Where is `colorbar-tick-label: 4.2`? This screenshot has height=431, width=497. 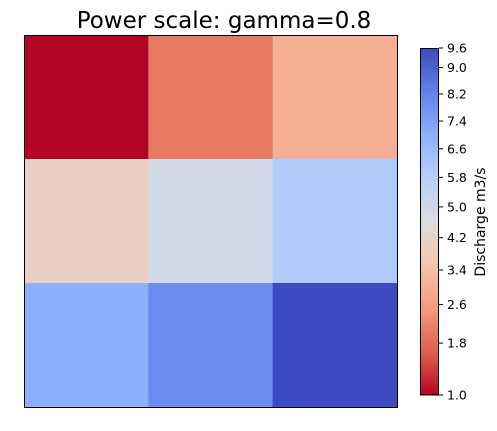
colorbar-tick-label: 4.2 is located at coordinates (457, 237).